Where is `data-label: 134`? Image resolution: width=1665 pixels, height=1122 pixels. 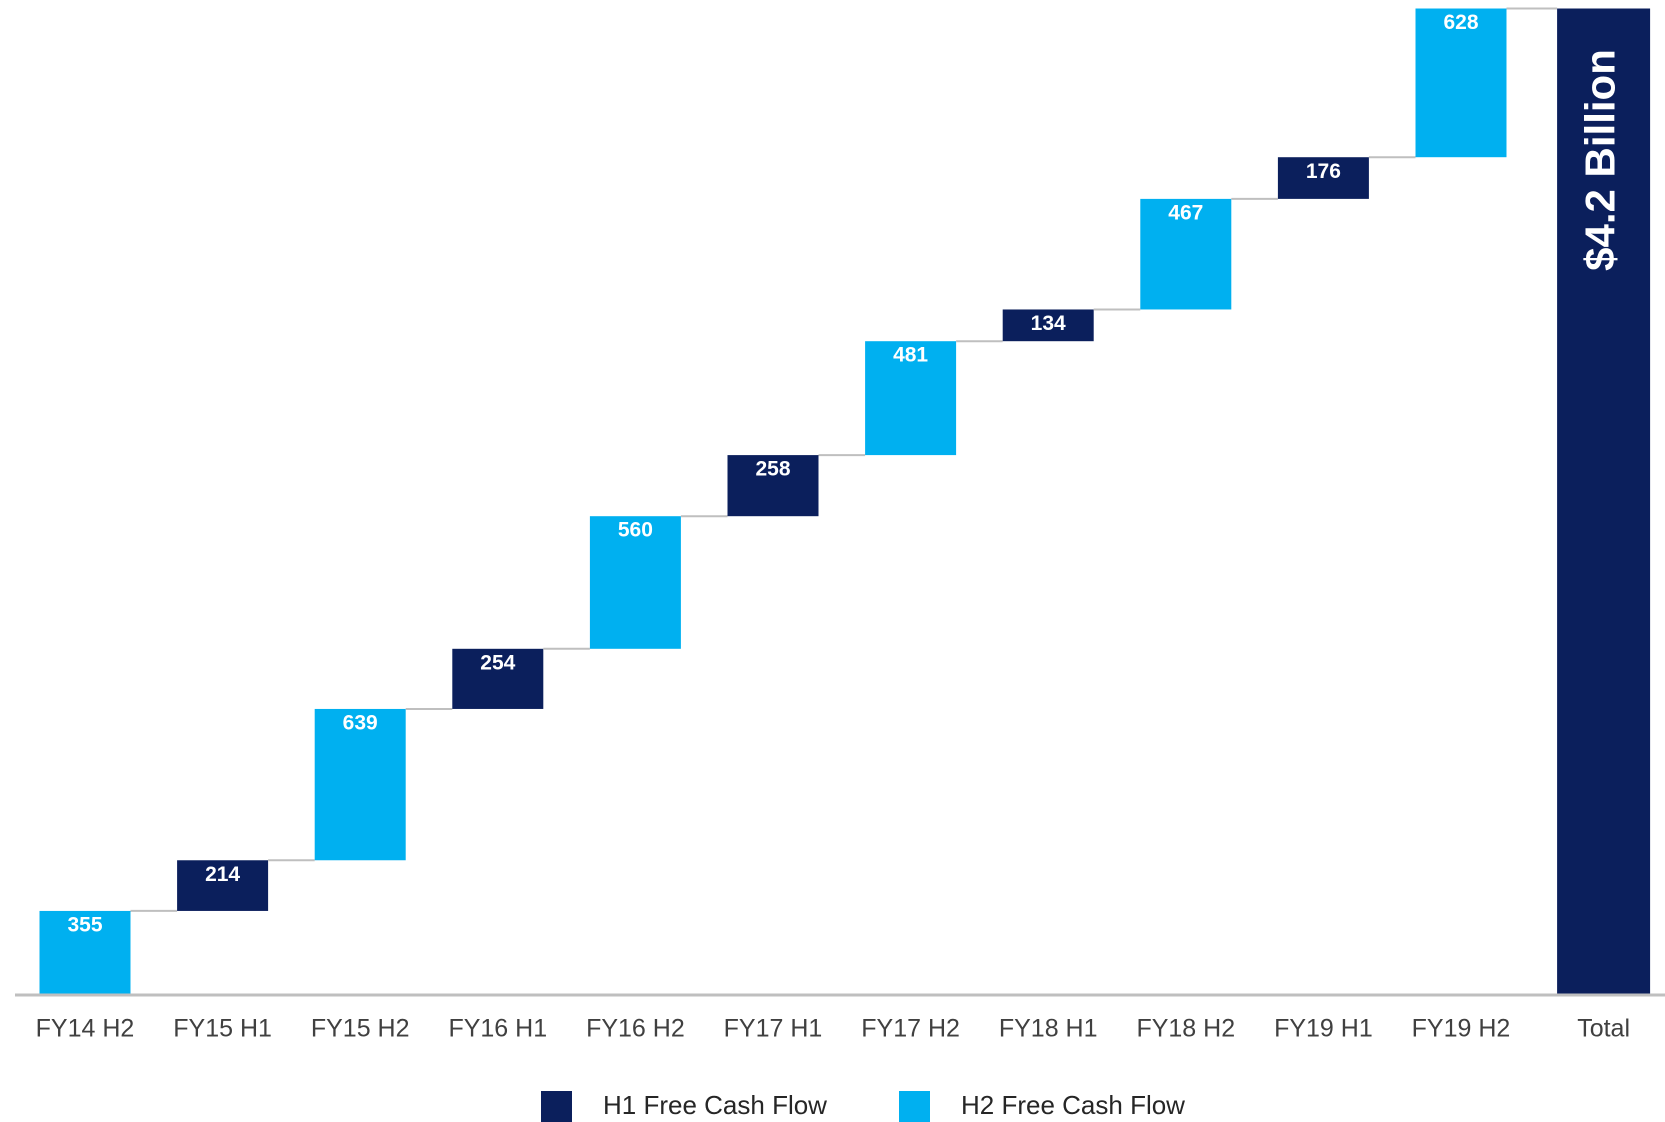
data-label: 134 is located at coordinates (1048, 323).